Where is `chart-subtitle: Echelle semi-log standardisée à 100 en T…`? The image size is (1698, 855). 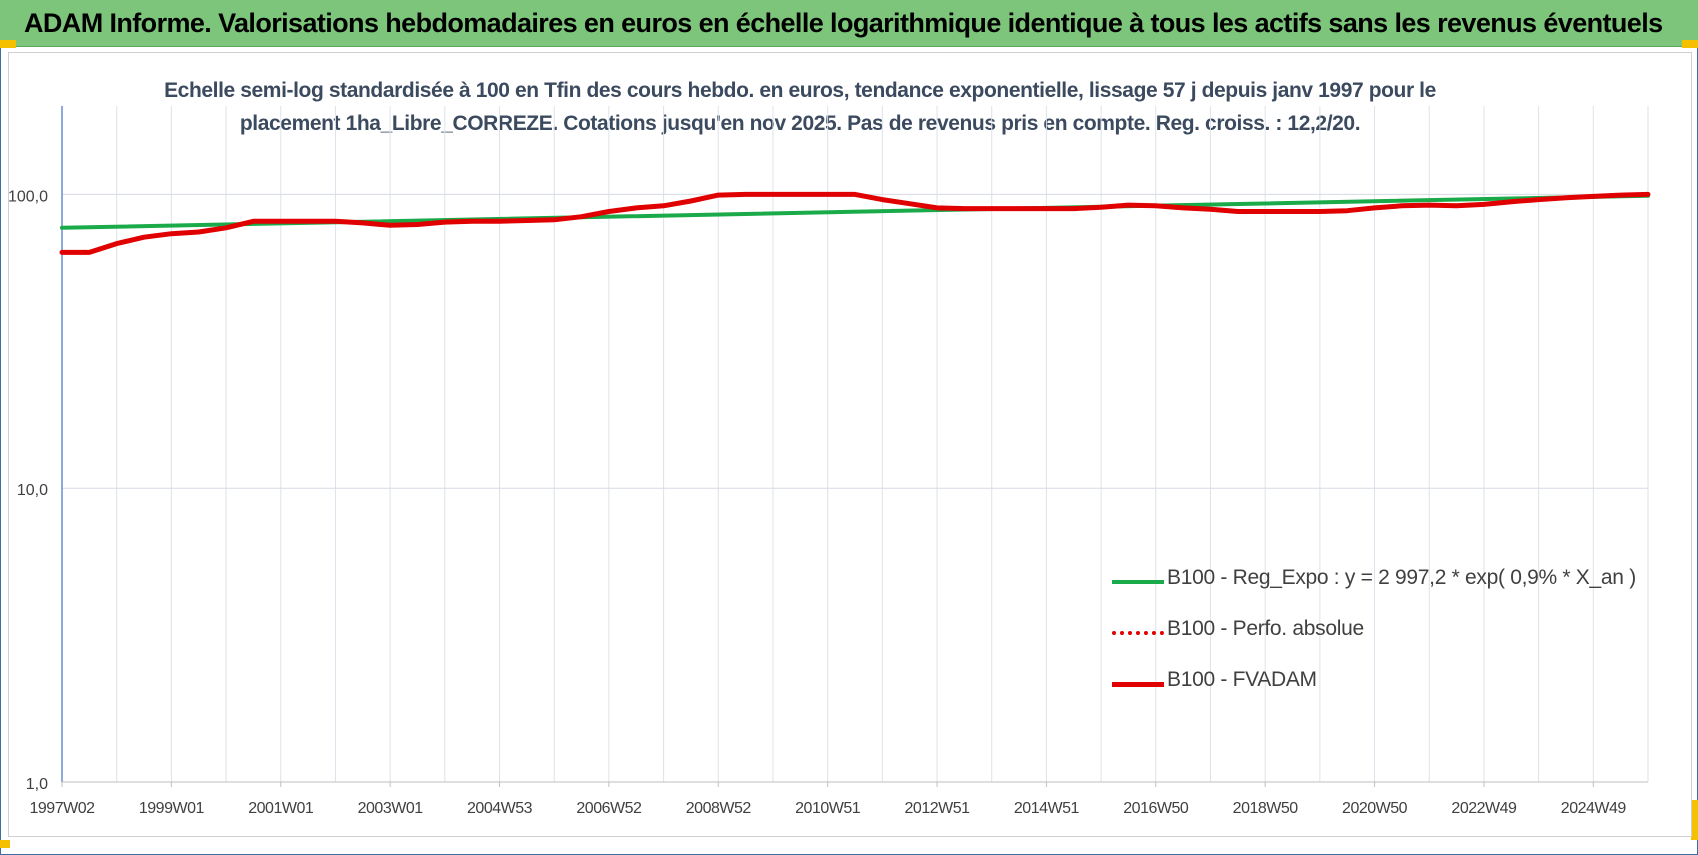
chart-subtitle: Echelle semi-log standardisée à 100 en T… is located at coordinates (800, 107).